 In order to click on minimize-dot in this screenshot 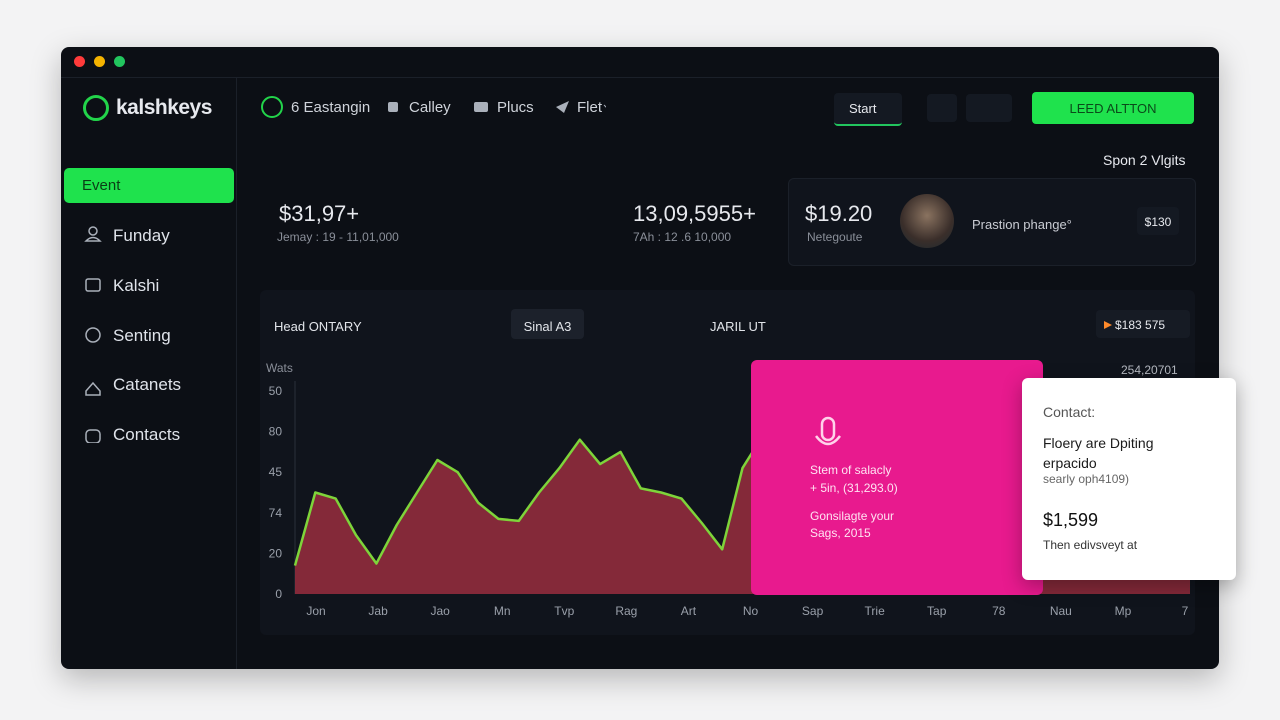, I will do `click(99, 61)`.